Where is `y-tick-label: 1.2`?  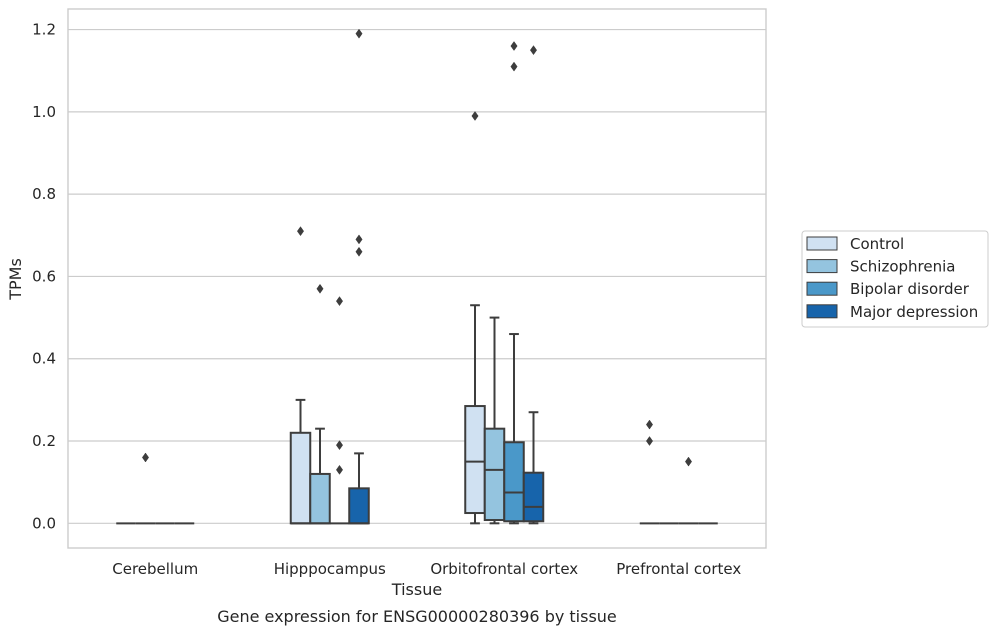
y-tick-label: 1.2 is located at coordinates (44, 30).